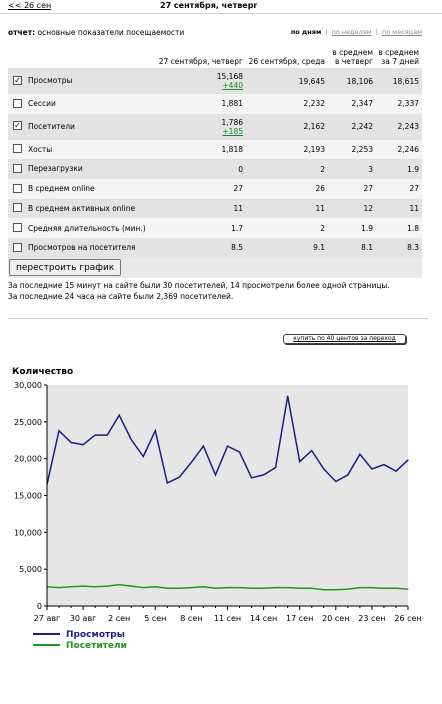 The image size is (442, 704). I want to click on divider, so click(221, 13).